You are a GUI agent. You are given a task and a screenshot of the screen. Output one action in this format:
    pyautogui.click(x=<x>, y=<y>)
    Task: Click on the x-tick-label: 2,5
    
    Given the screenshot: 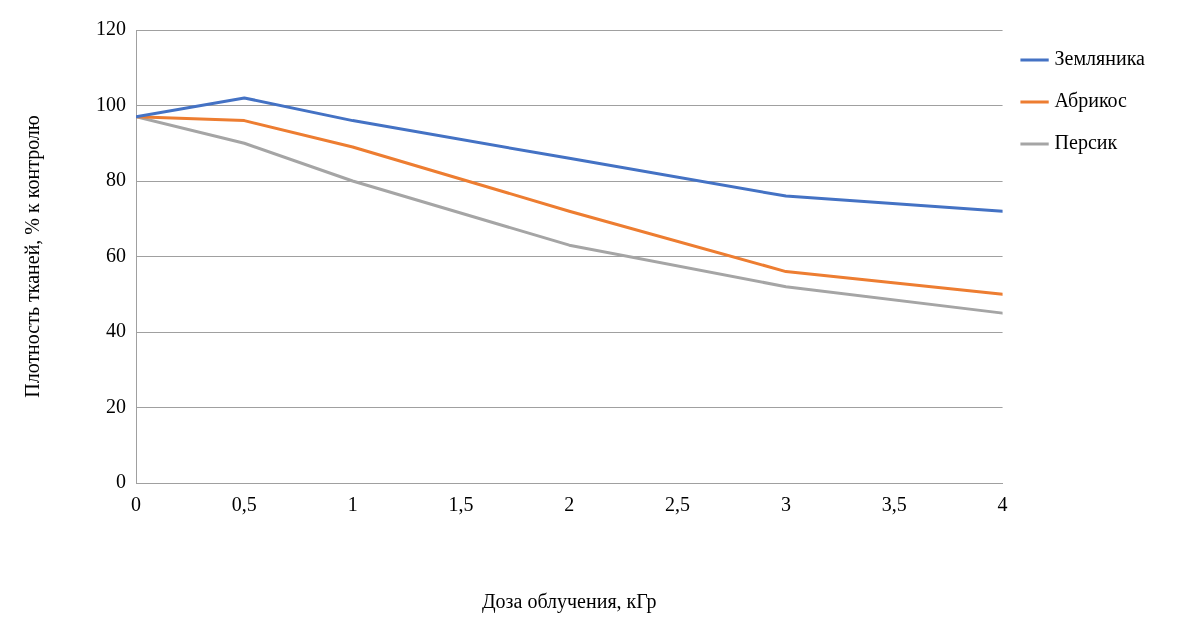 What is the action you would take?
    pyautogui.click(x=678, y=504)
    